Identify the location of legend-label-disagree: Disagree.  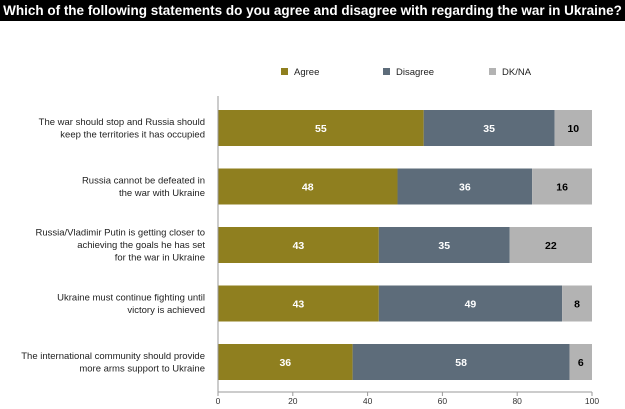
(415, 72).